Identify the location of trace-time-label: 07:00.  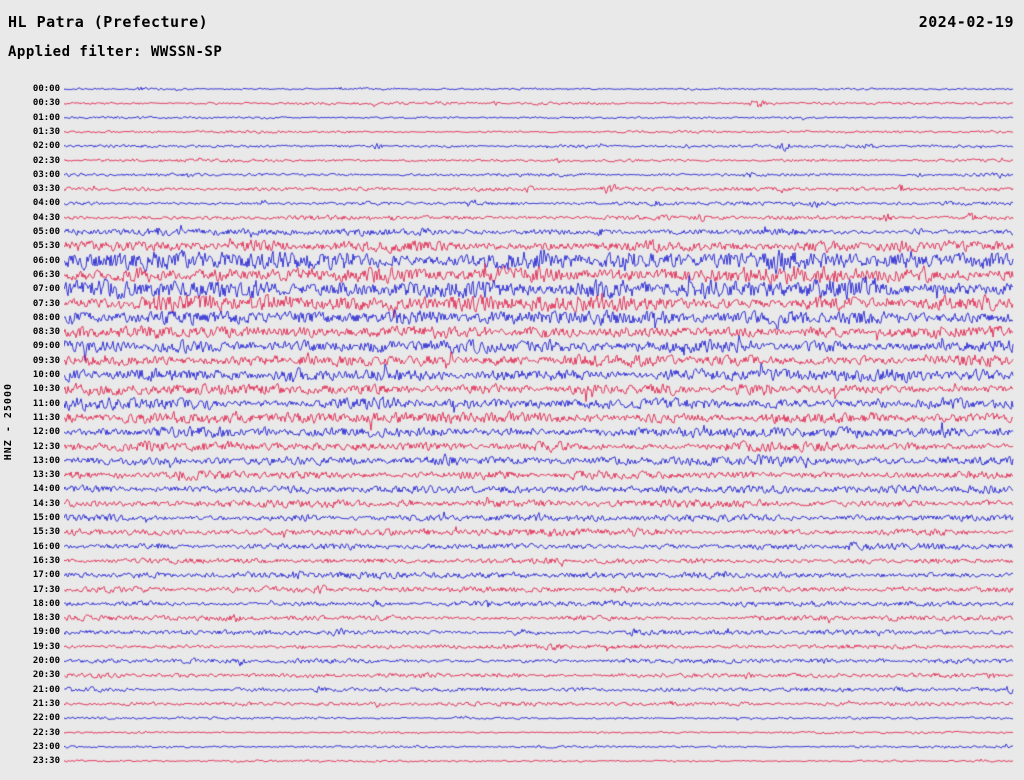
(46, 289).